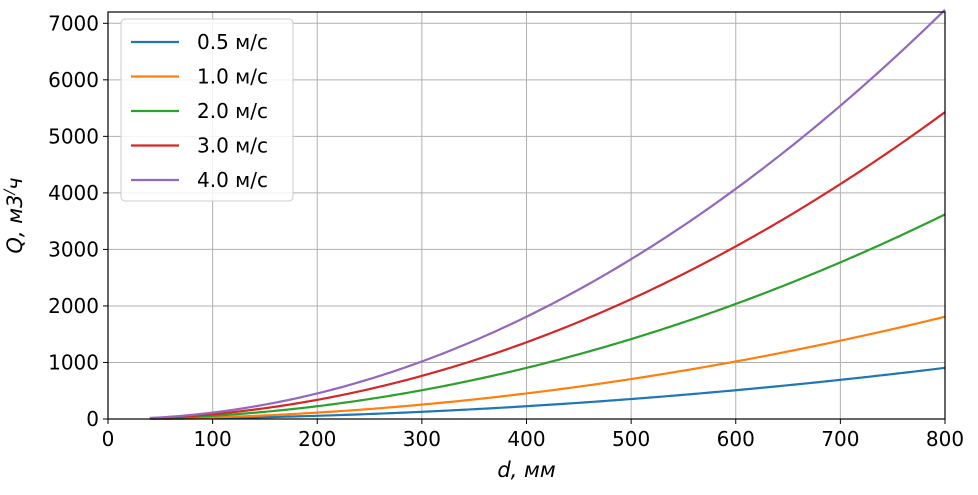 This screenshot has width=978, height=495. I want to click on y-axis-label-superscript: /ч, so click(14, 186).